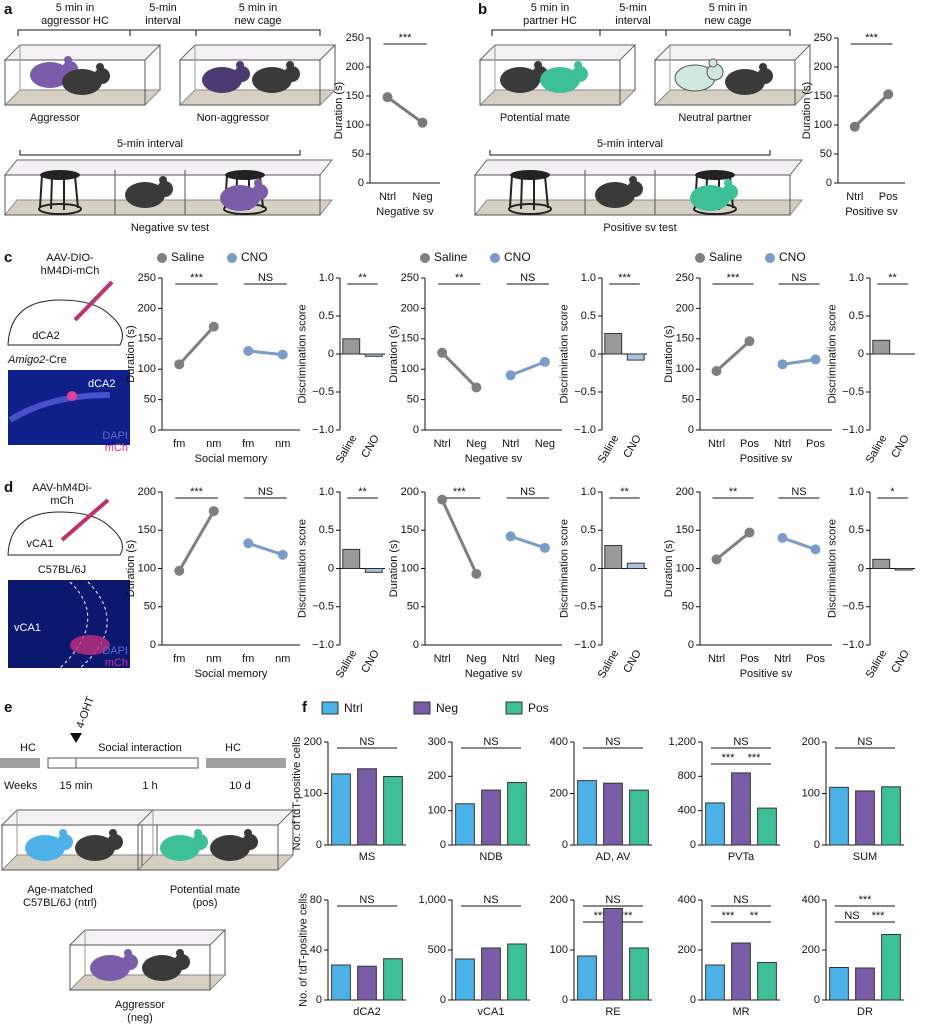 Image resolution: width=933 pixels, height=1024 pixels. Describe the element at coordinates (254, 257) in the screenshot. I see `legend-label: CNO` at that location.